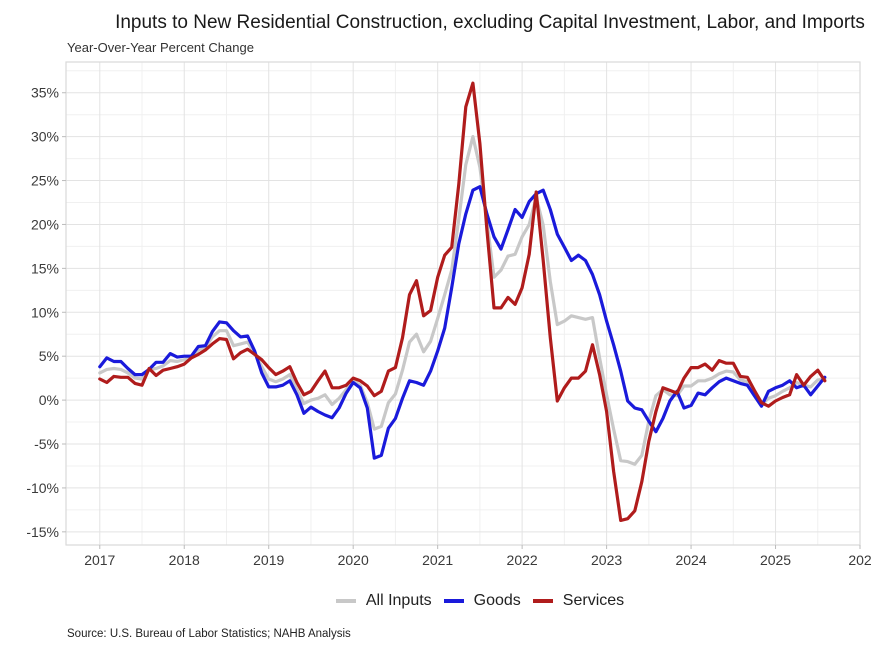 The image size is (894, 664). What do you see at coordinates (184, 560) in the screenshot?
I see `x-tick-label: 2018` at bounding box center [184, 560].